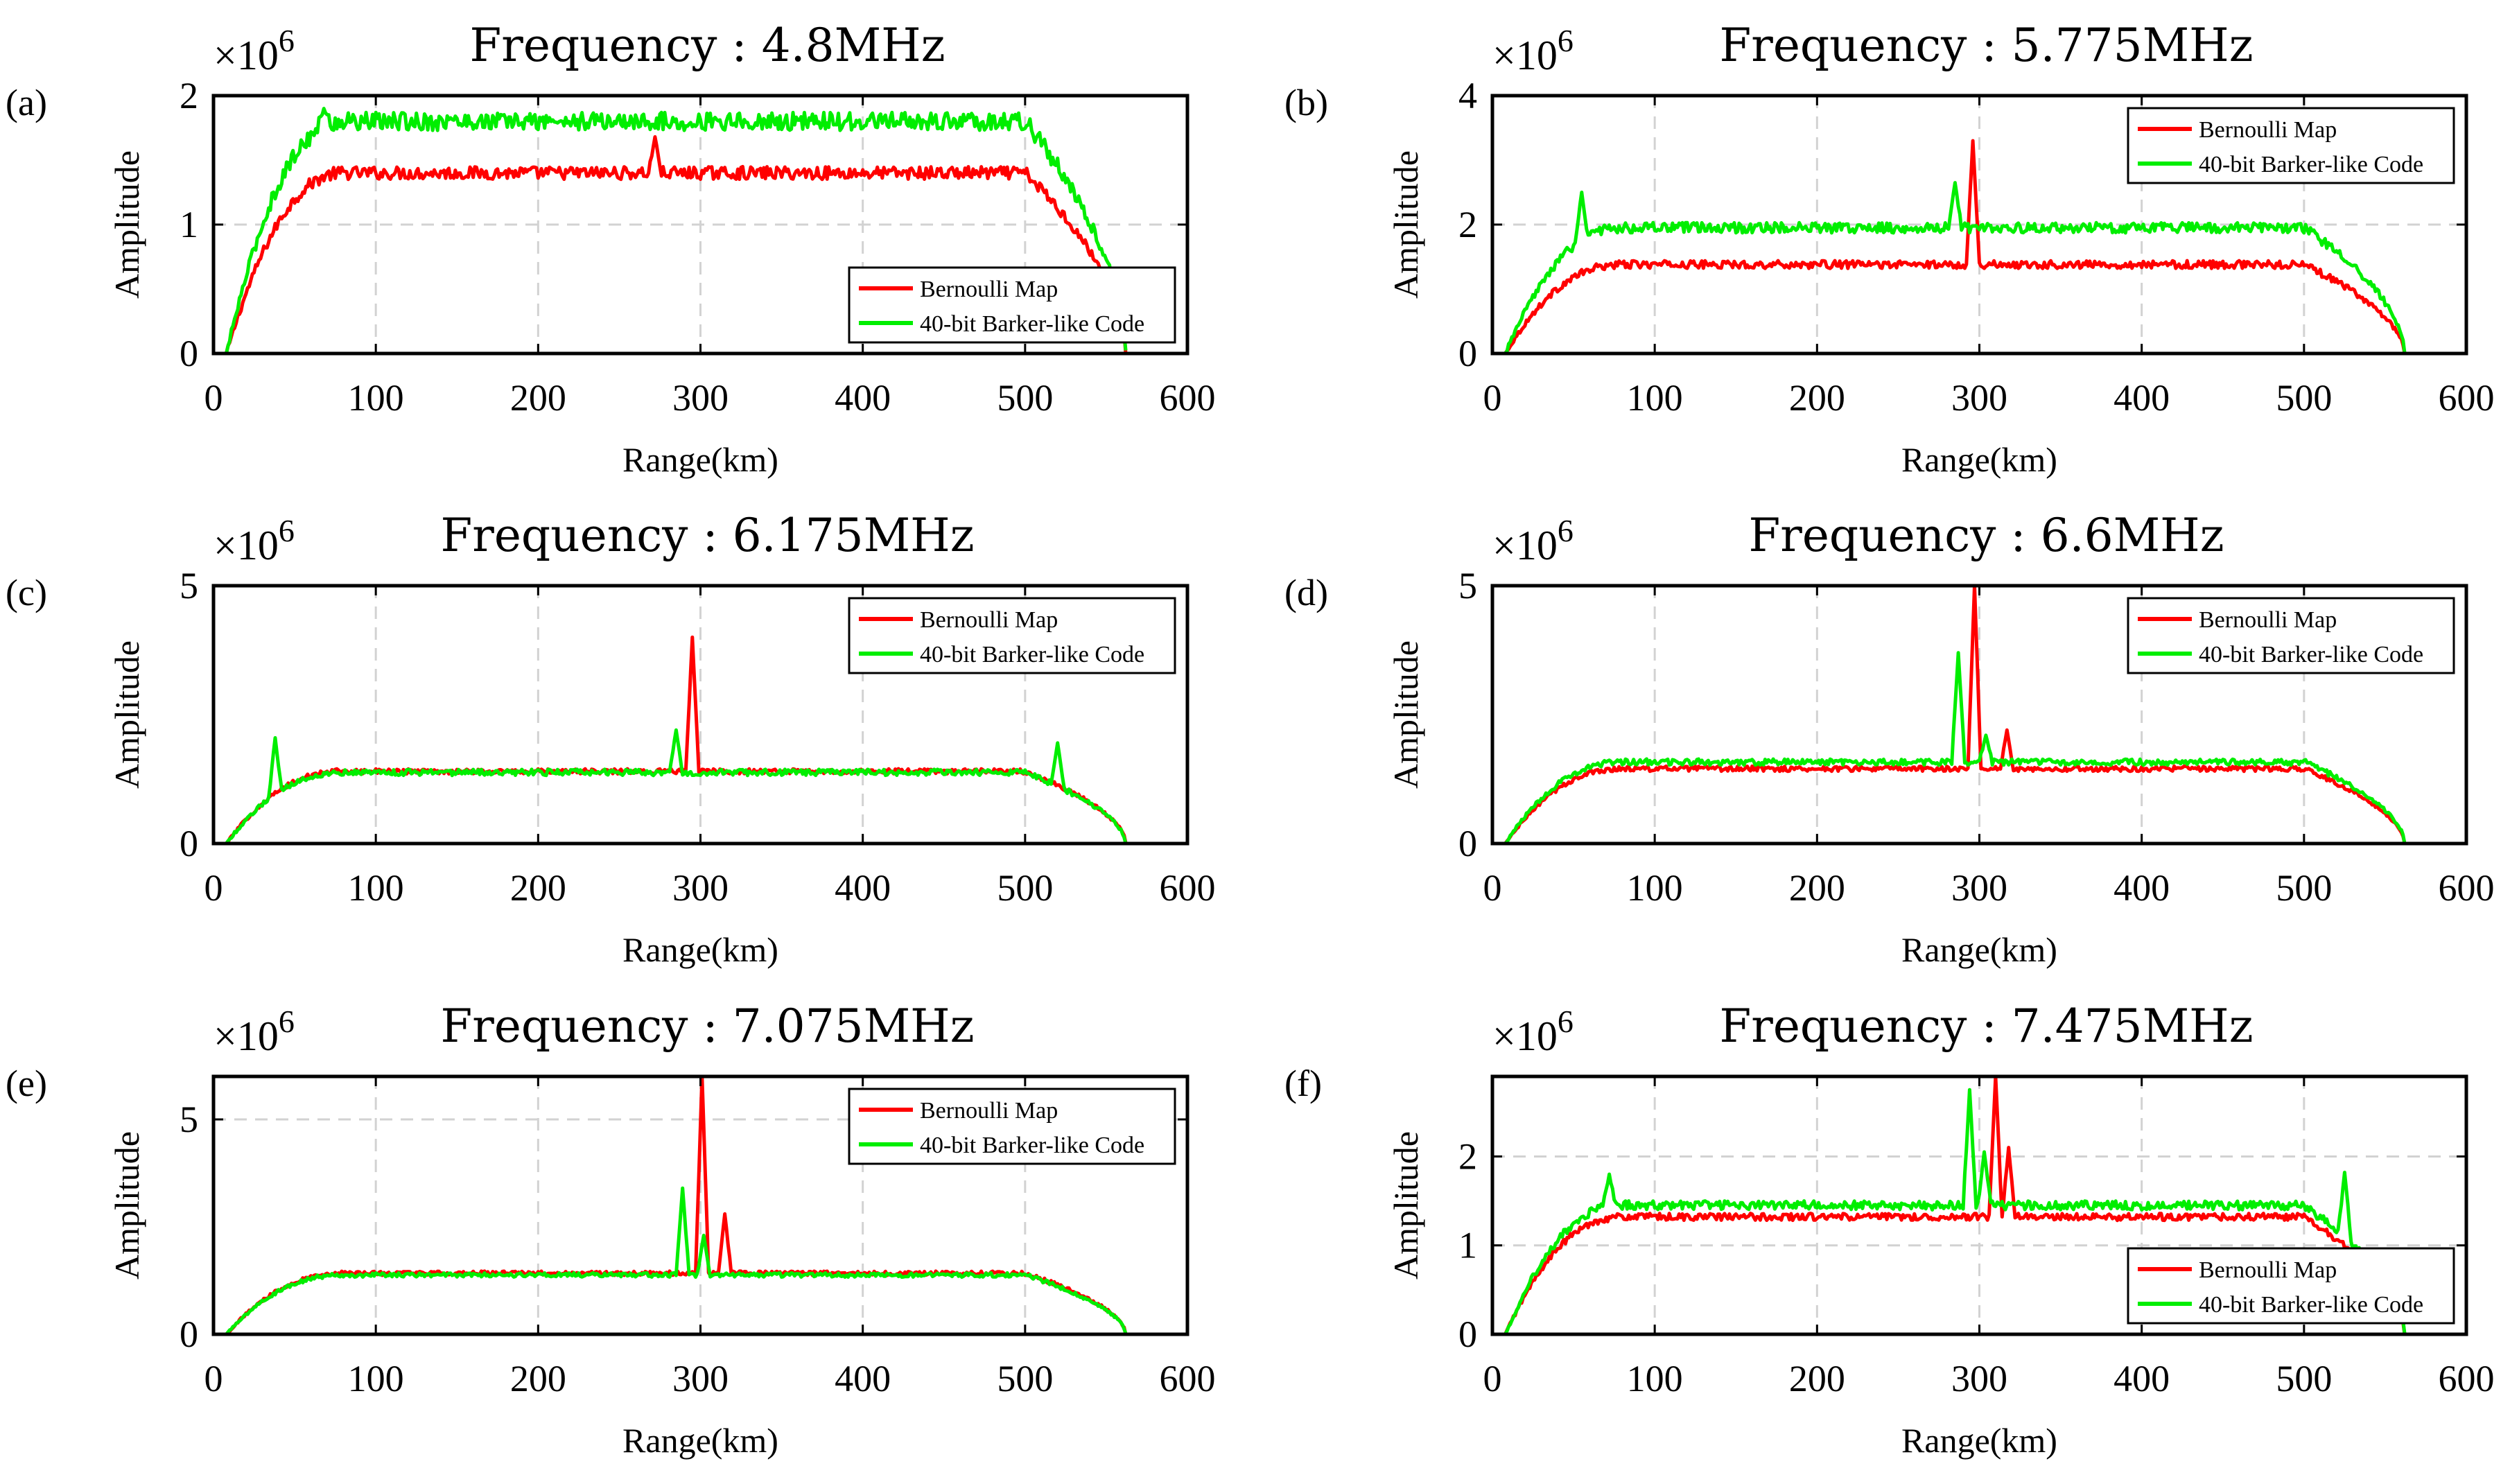 The width and height of the screenshot is (2510, 1484). Describe the element at coordinates (1986, 1026) in the screenshot. I see `chart-title: Frequency : 7.475MHz` at that location.